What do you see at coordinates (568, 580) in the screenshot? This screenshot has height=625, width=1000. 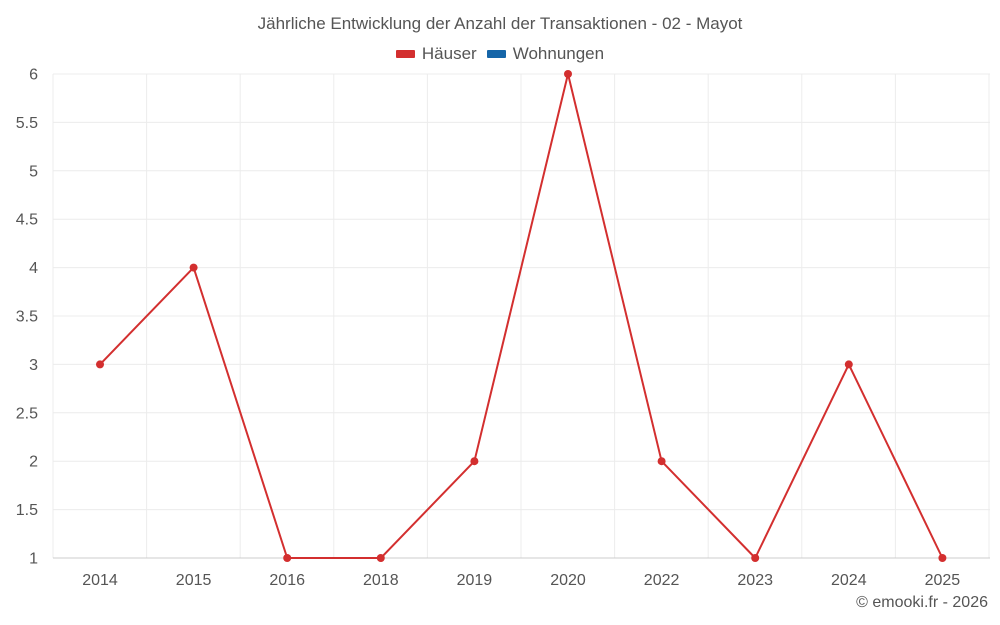 I see `x-tick-label: 2020` at bounding box center [568, 580].